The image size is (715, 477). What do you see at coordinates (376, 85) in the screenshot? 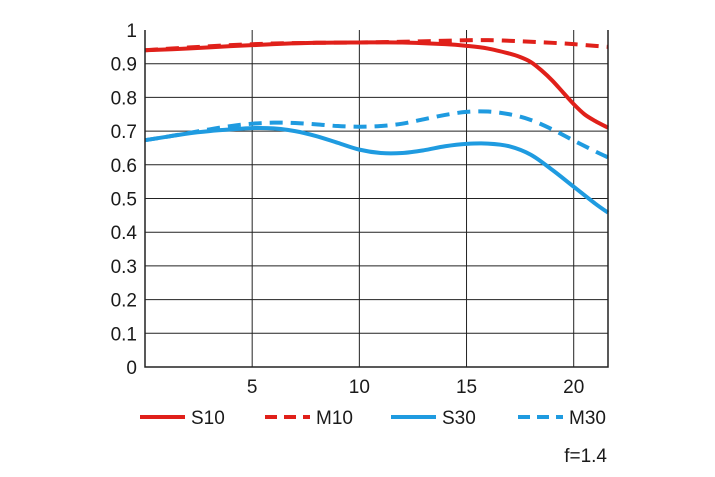
I see `series-line-s10` at bounding box center [376, 85].